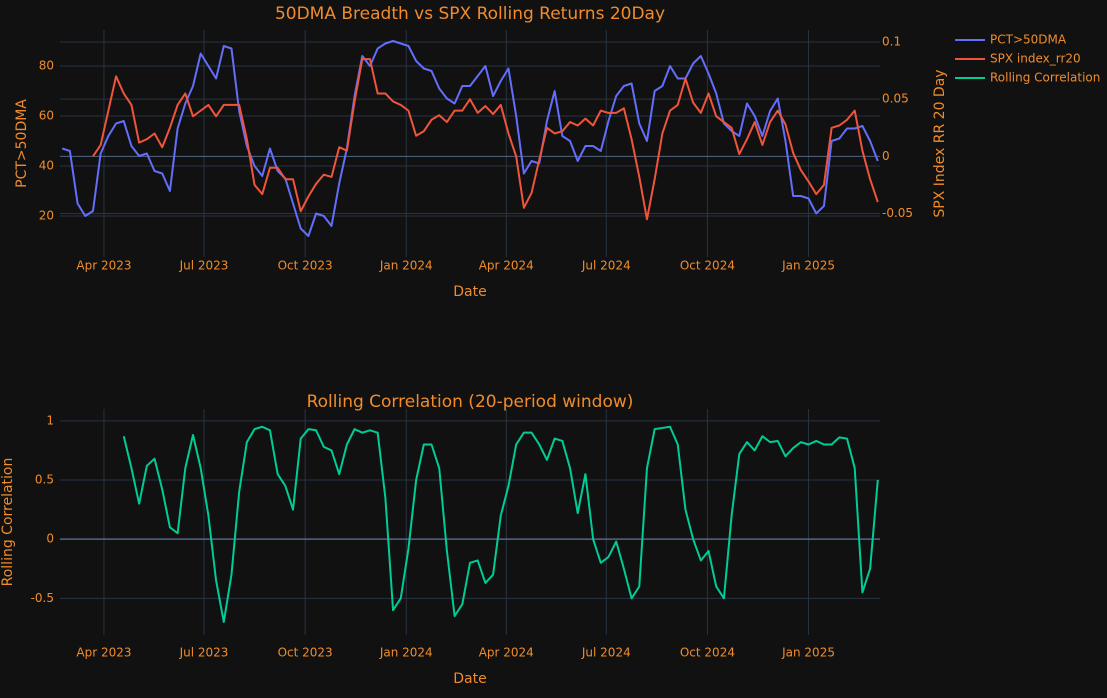 Image resolution: width=1107 pixels, height=698 pixels. I want to click on y-tick-label: 20, so click(46, 216).